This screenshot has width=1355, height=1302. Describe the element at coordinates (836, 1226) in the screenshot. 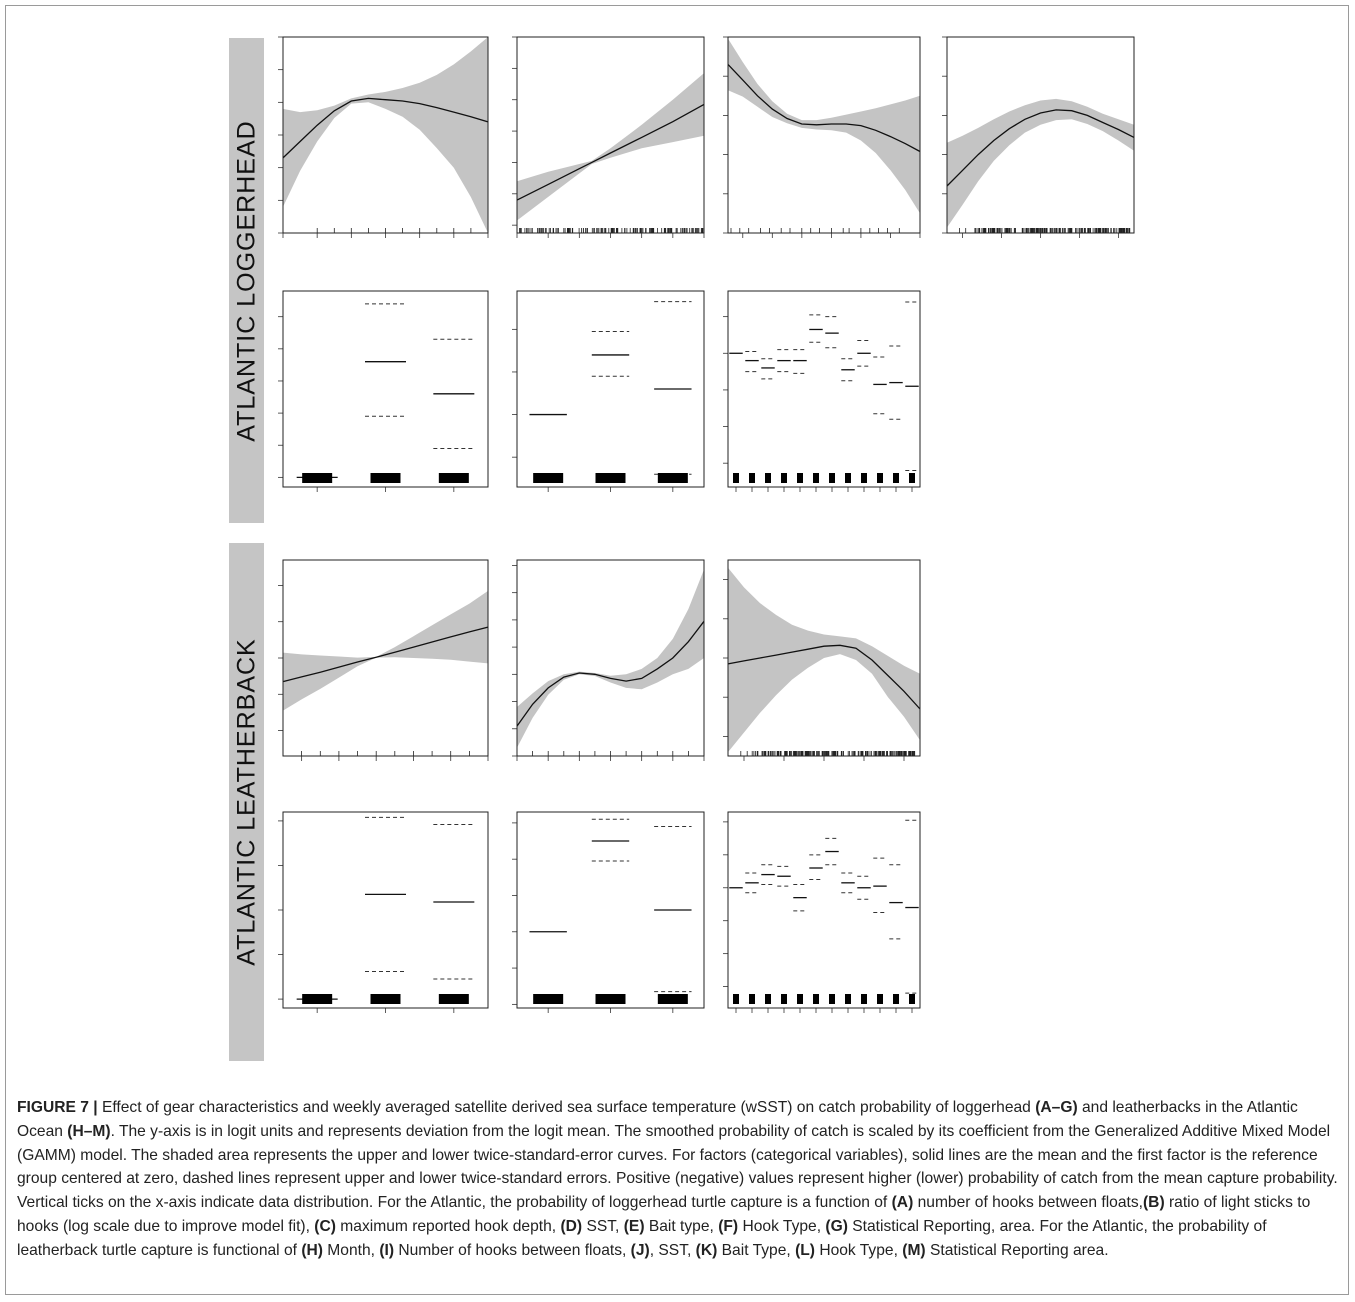

I see `caption-bold-run: (G)` at that location.